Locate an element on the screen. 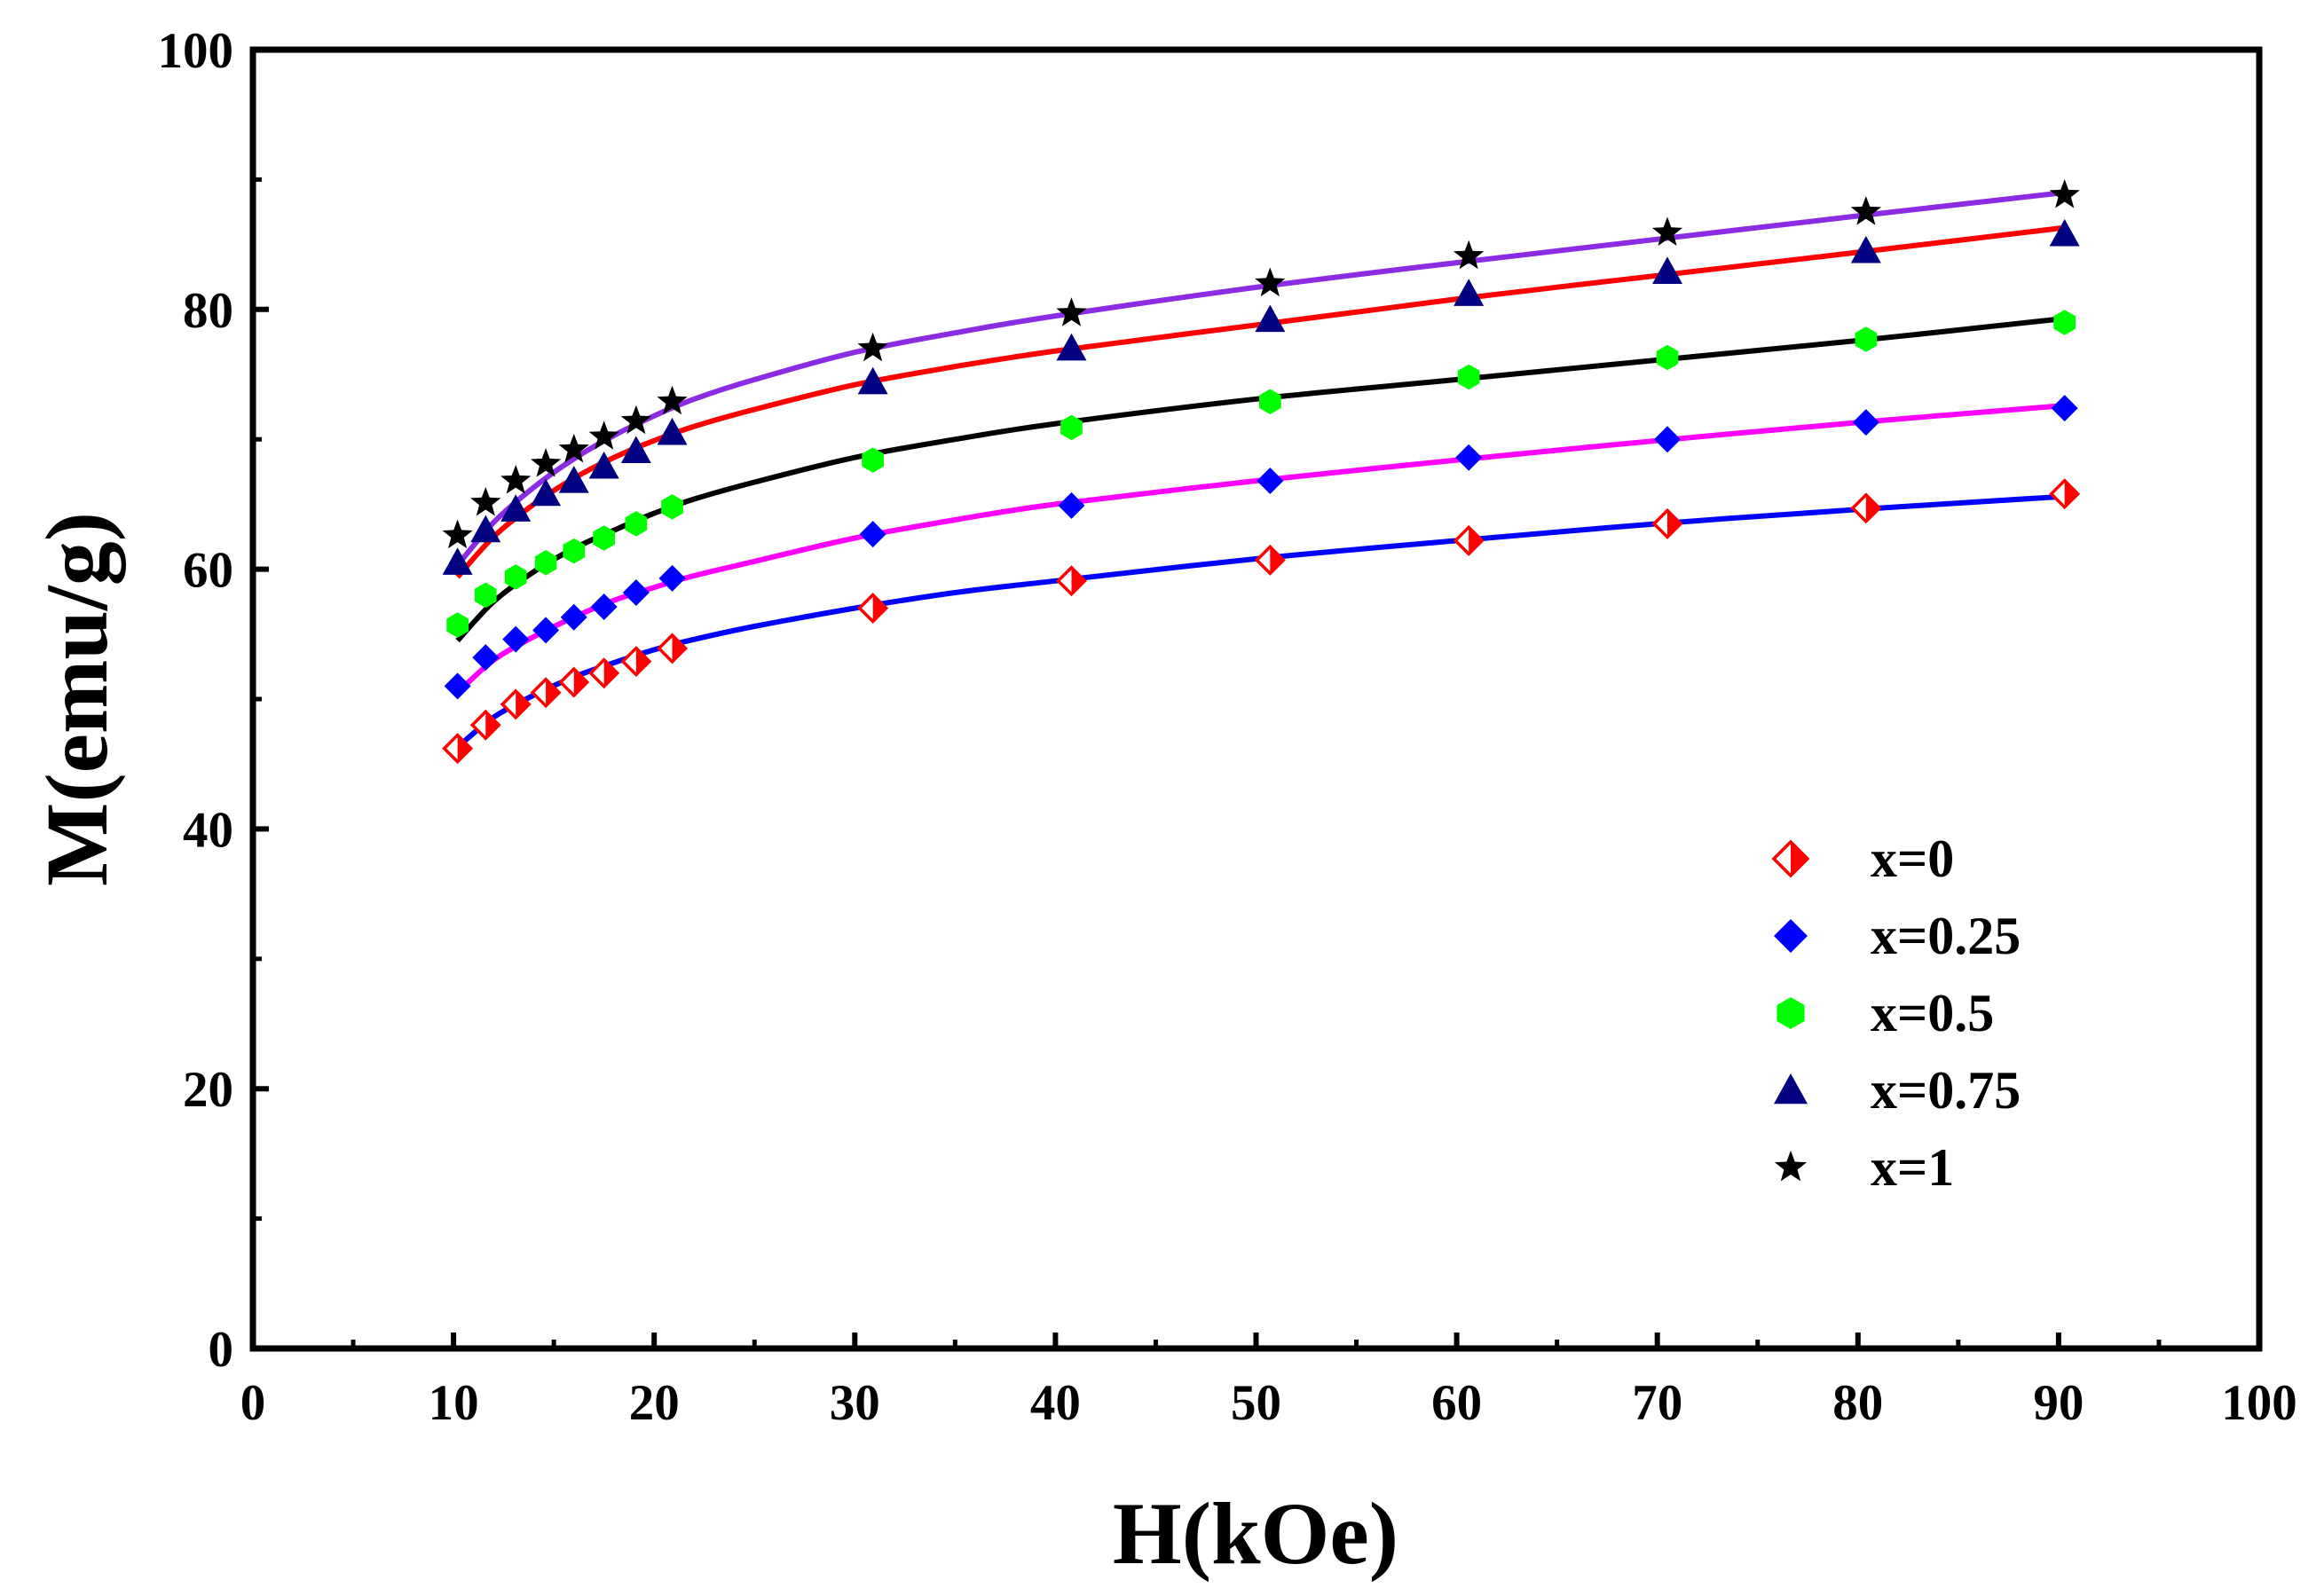 The height and width of the screenshot is (1588, 2324). legend-marker-x=0.25 is located at coordinates (1791, 936).